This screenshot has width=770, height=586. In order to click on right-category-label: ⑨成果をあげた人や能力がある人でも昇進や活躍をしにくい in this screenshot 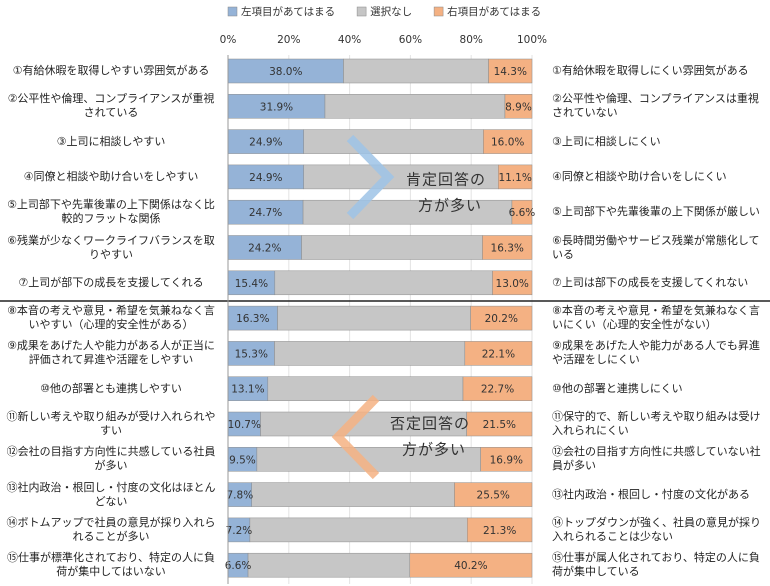, I will do `click(656, 353)`.